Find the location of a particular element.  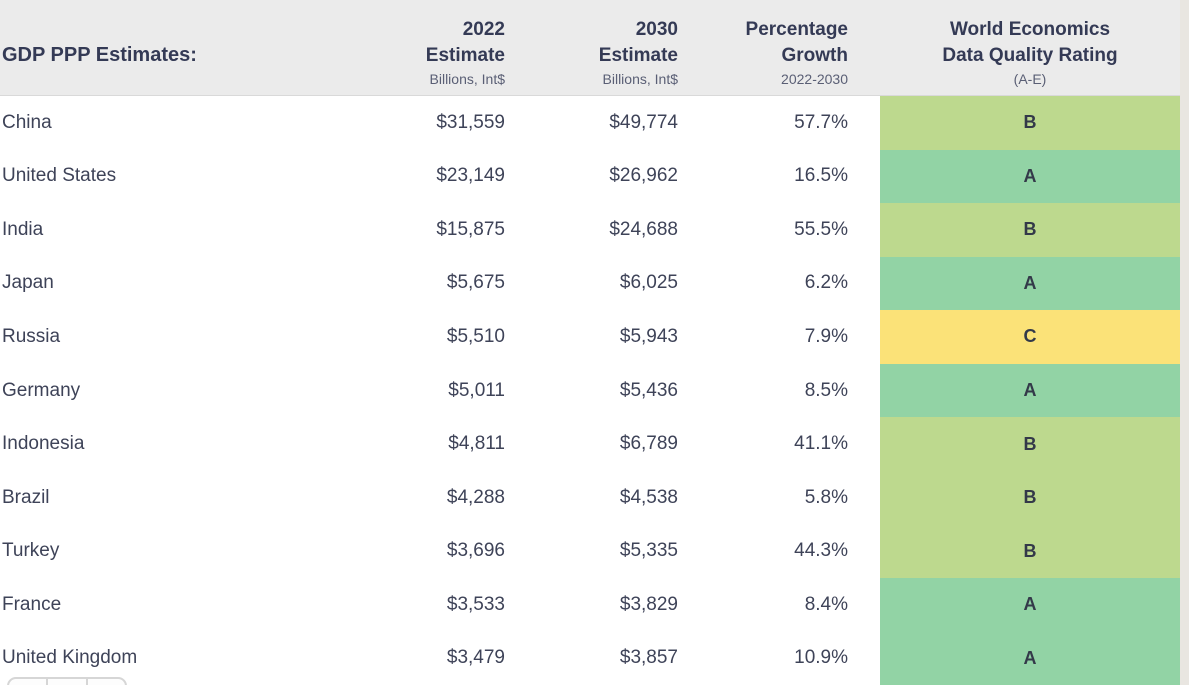

est-2030-value: $3,857 is located at coordinates (648, 658).